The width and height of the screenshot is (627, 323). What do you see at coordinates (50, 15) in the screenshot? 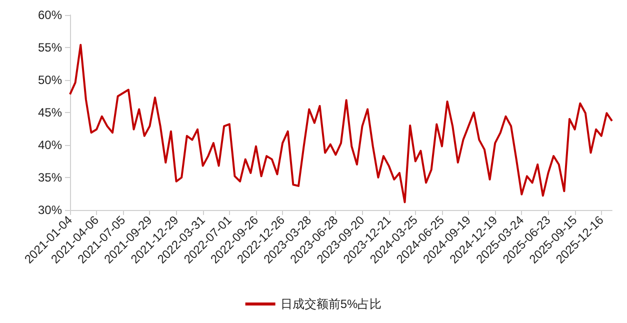
I see `y-tick-label: 60%` at bounding box center [50, 15].